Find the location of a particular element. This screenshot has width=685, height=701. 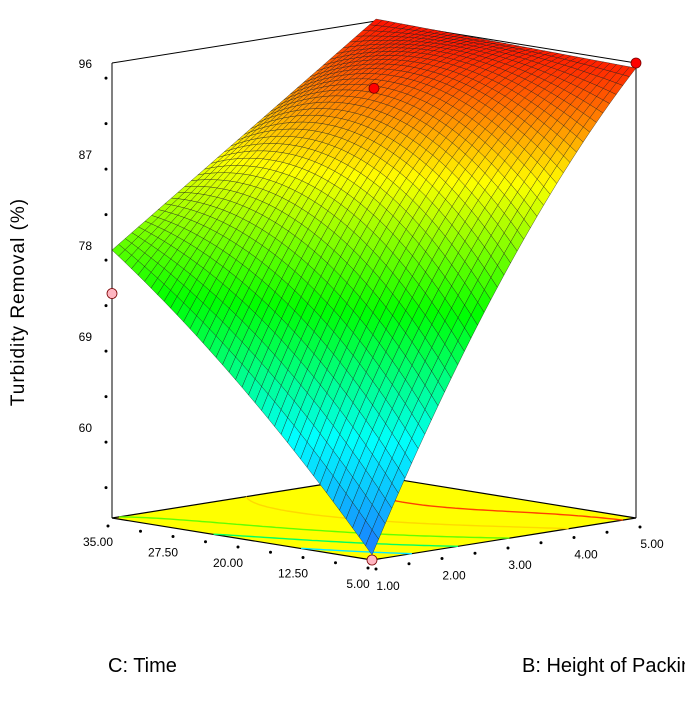

z-tick-label: 96 is located at coordinates (86, 64).